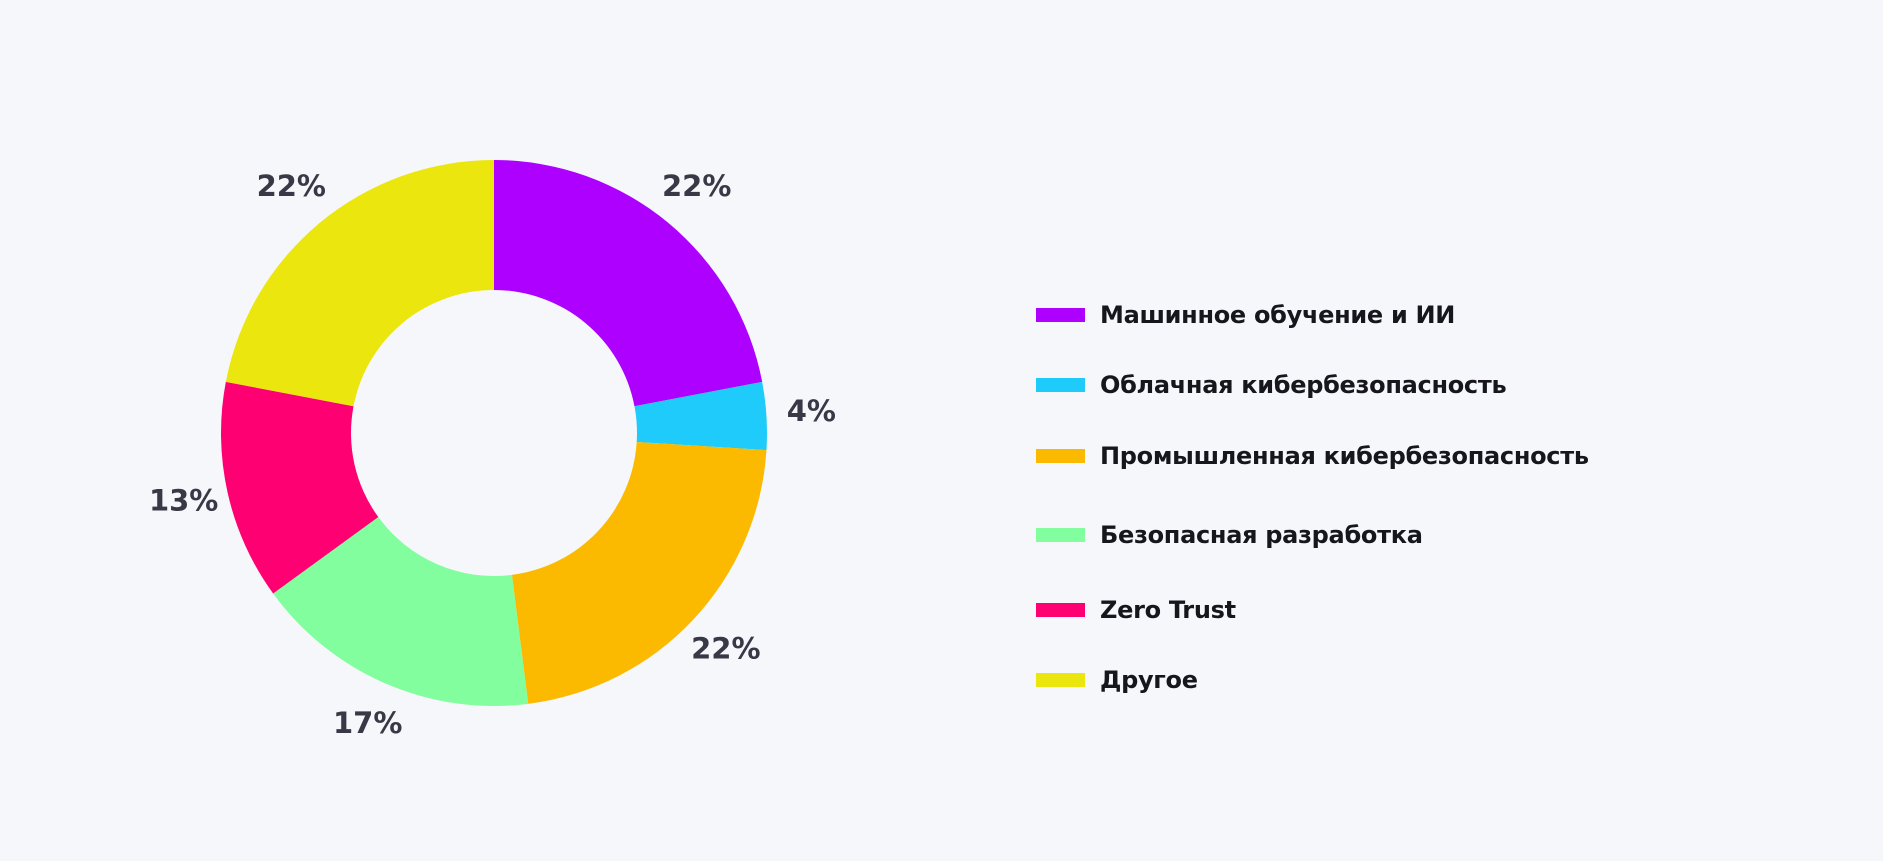 Image resolution: width=1883 pixels, height=861 pixels. What do you see at coordinates (811, 411) in the screenshot?
I see `data-label: 4%` at bounding box center [811, 411].